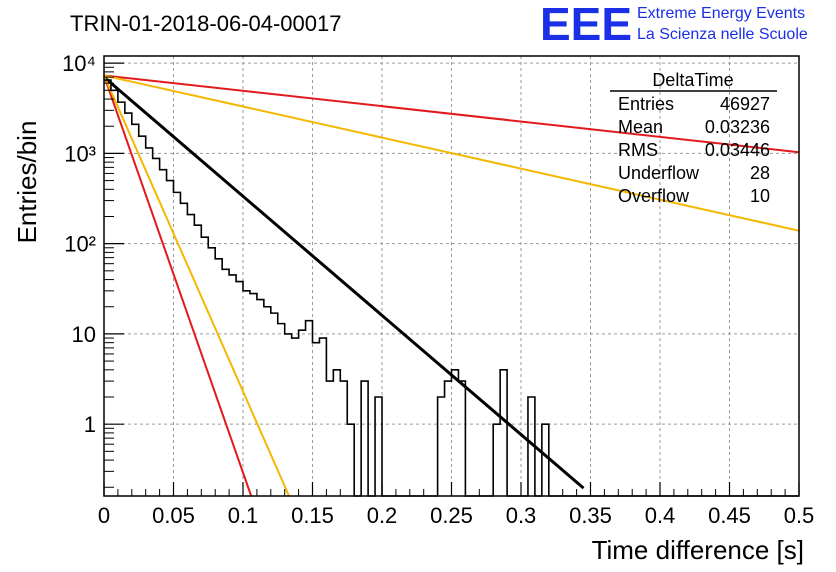  What do you see at coordinates (79, 63) in the screenshot?
I see `y-tick-label: 10⁴` at bounding box center [79, 63].